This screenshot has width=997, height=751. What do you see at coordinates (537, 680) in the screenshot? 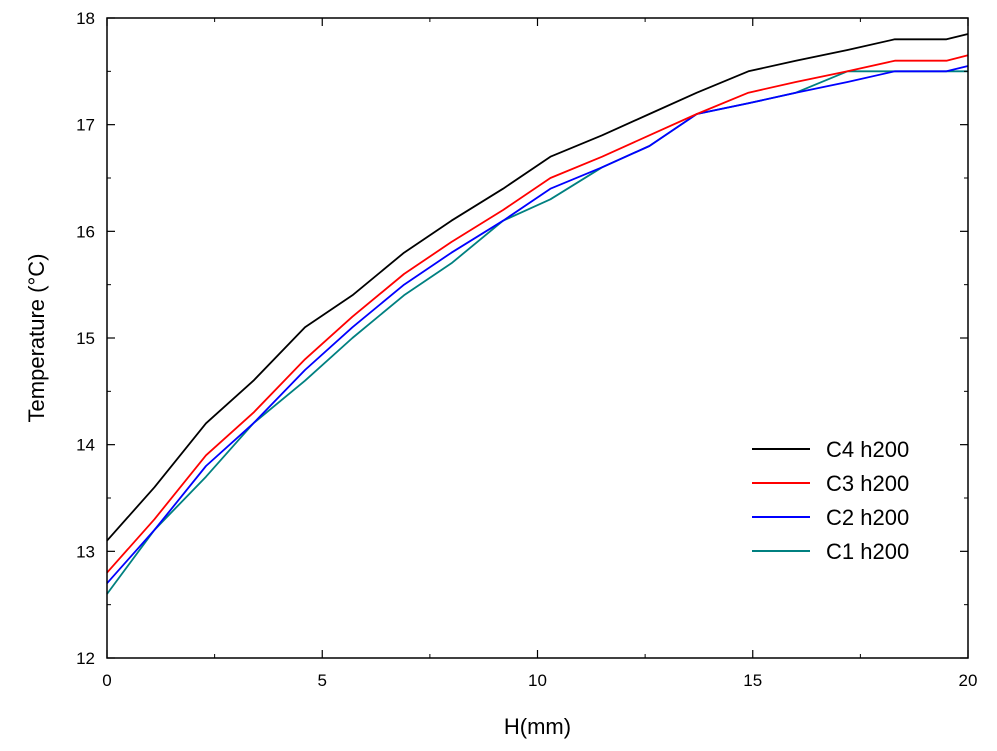
I see `x-tick-label: 10` at bounding box center [537, 680].